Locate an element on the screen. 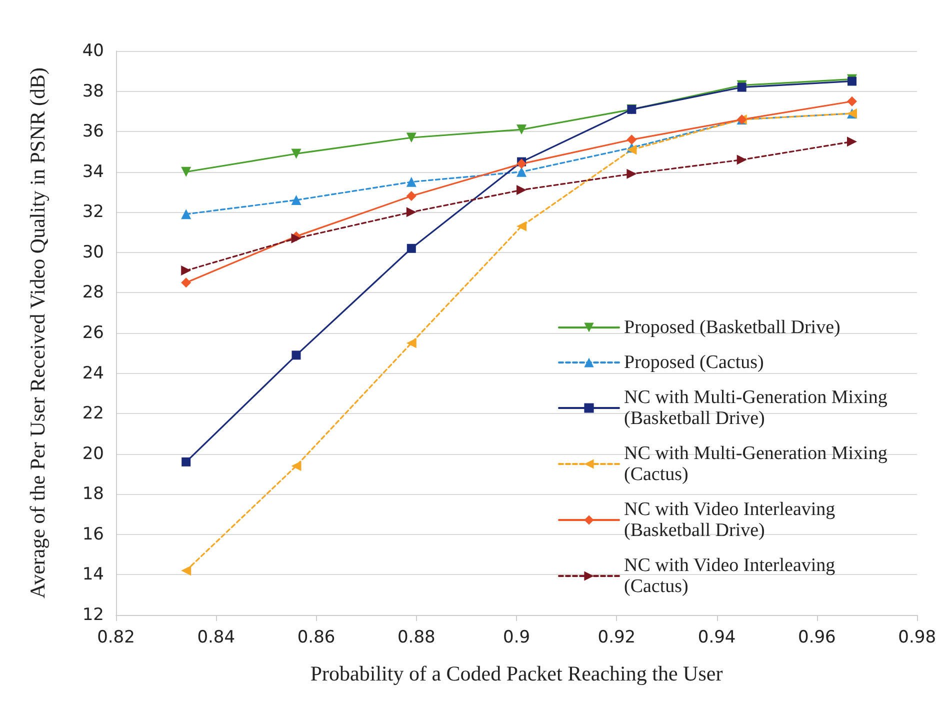 This screenshot has height=710, width=939. x-tick-label: 0.96 is located at coordinates (817, 638).